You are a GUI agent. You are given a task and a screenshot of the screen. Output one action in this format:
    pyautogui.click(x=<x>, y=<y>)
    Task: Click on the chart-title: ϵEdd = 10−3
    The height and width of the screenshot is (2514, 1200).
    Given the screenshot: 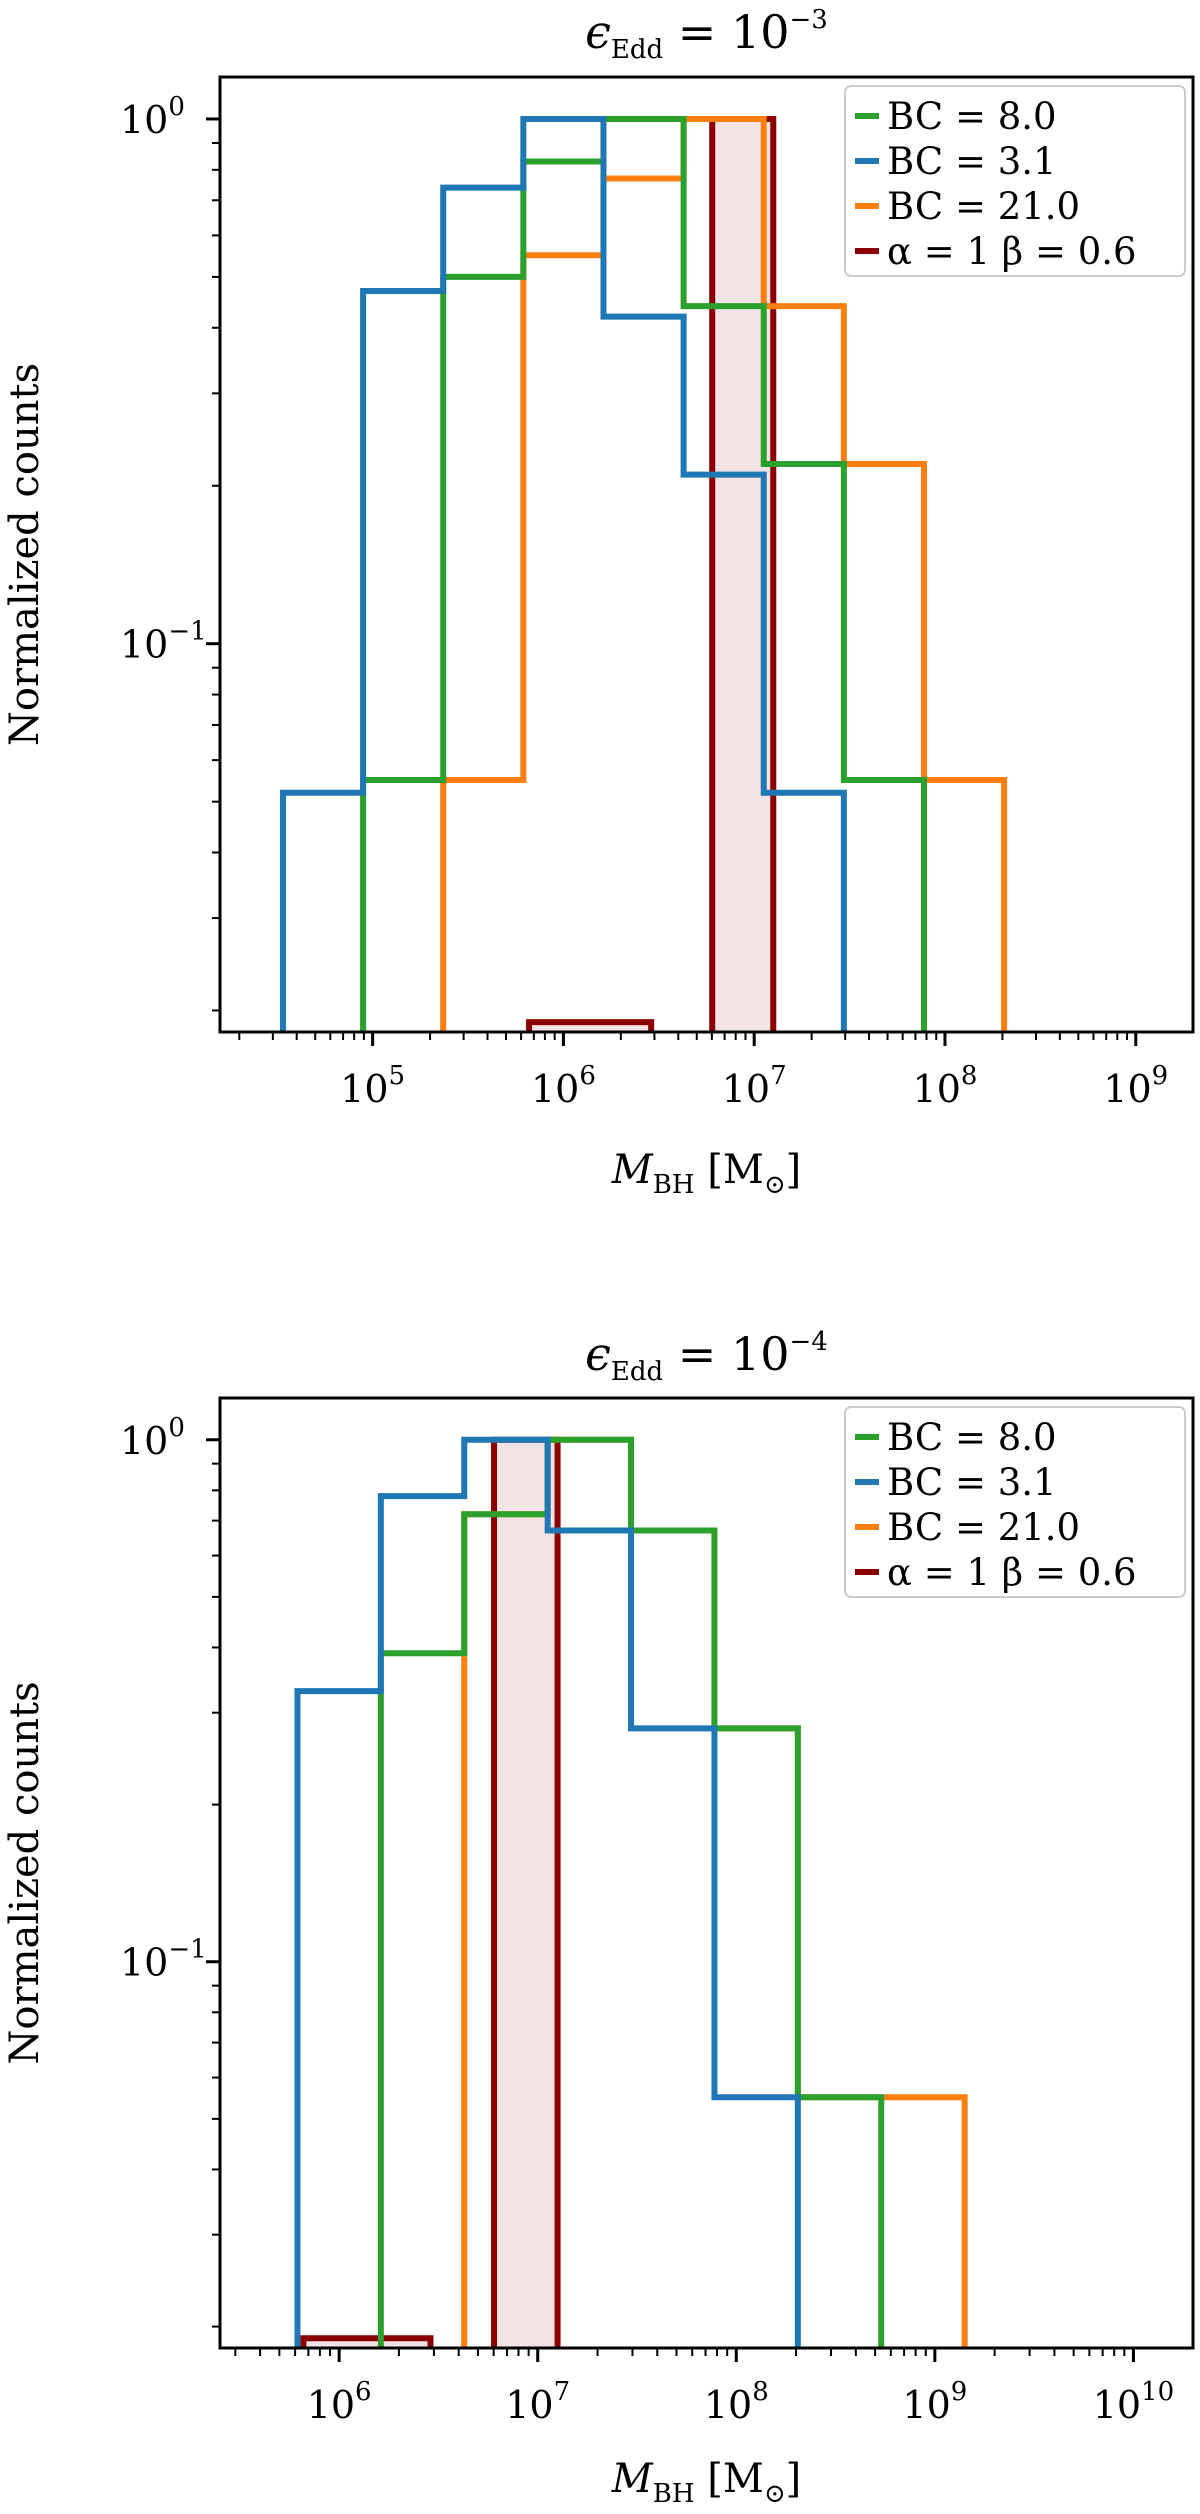 What is the action you would take?
    pyautogui.click(x=706, y=35)
    